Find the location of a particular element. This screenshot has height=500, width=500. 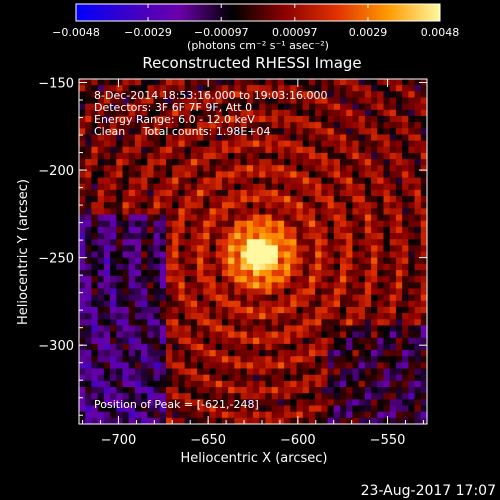

colorbar-tick-label: −0.00097 is located at coordinates (221, 32).